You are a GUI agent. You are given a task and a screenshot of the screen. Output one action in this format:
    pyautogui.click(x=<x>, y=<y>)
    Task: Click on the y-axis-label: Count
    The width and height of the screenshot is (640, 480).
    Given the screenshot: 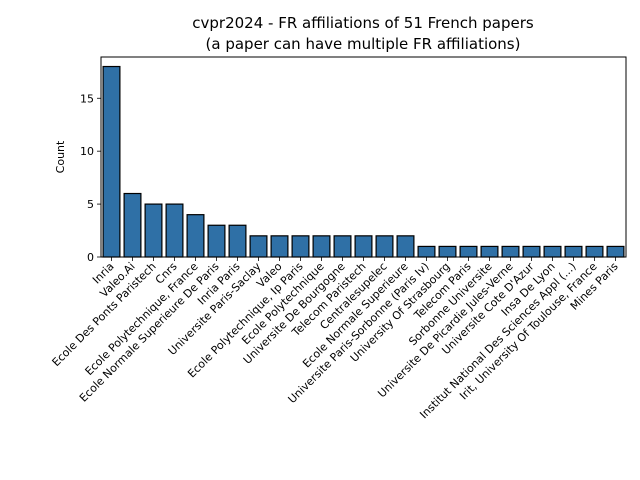 What is the action you would take?
    pyautogui.click(x=60, y=156)
    